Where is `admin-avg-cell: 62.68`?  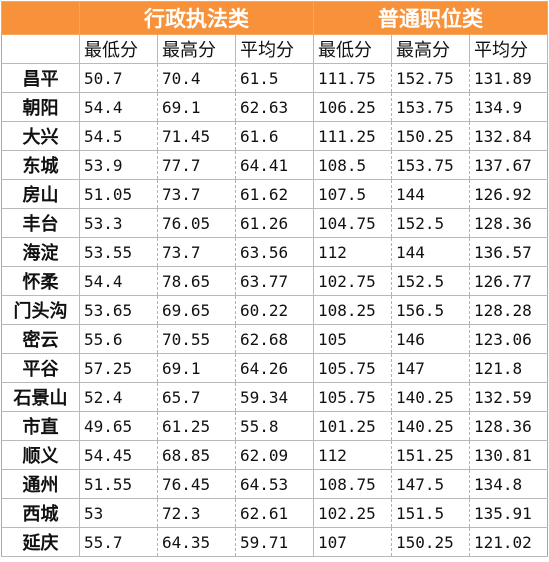
admin-avg-cell: 62.68 is located at coordinates (274, 339).